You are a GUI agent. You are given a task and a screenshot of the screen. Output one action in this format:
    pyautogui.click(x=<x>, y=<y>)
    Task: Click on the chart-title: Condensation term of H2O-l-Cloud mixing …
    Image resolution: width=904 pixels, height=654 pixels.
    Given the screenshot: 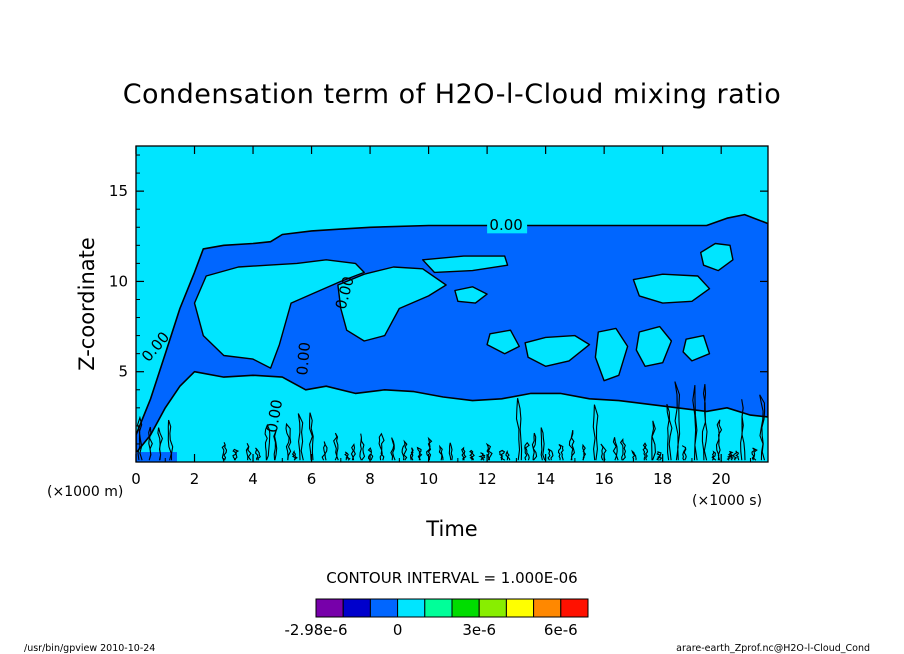 What is the action you would take?
    pyautogui.click(x=452, y=94)
    